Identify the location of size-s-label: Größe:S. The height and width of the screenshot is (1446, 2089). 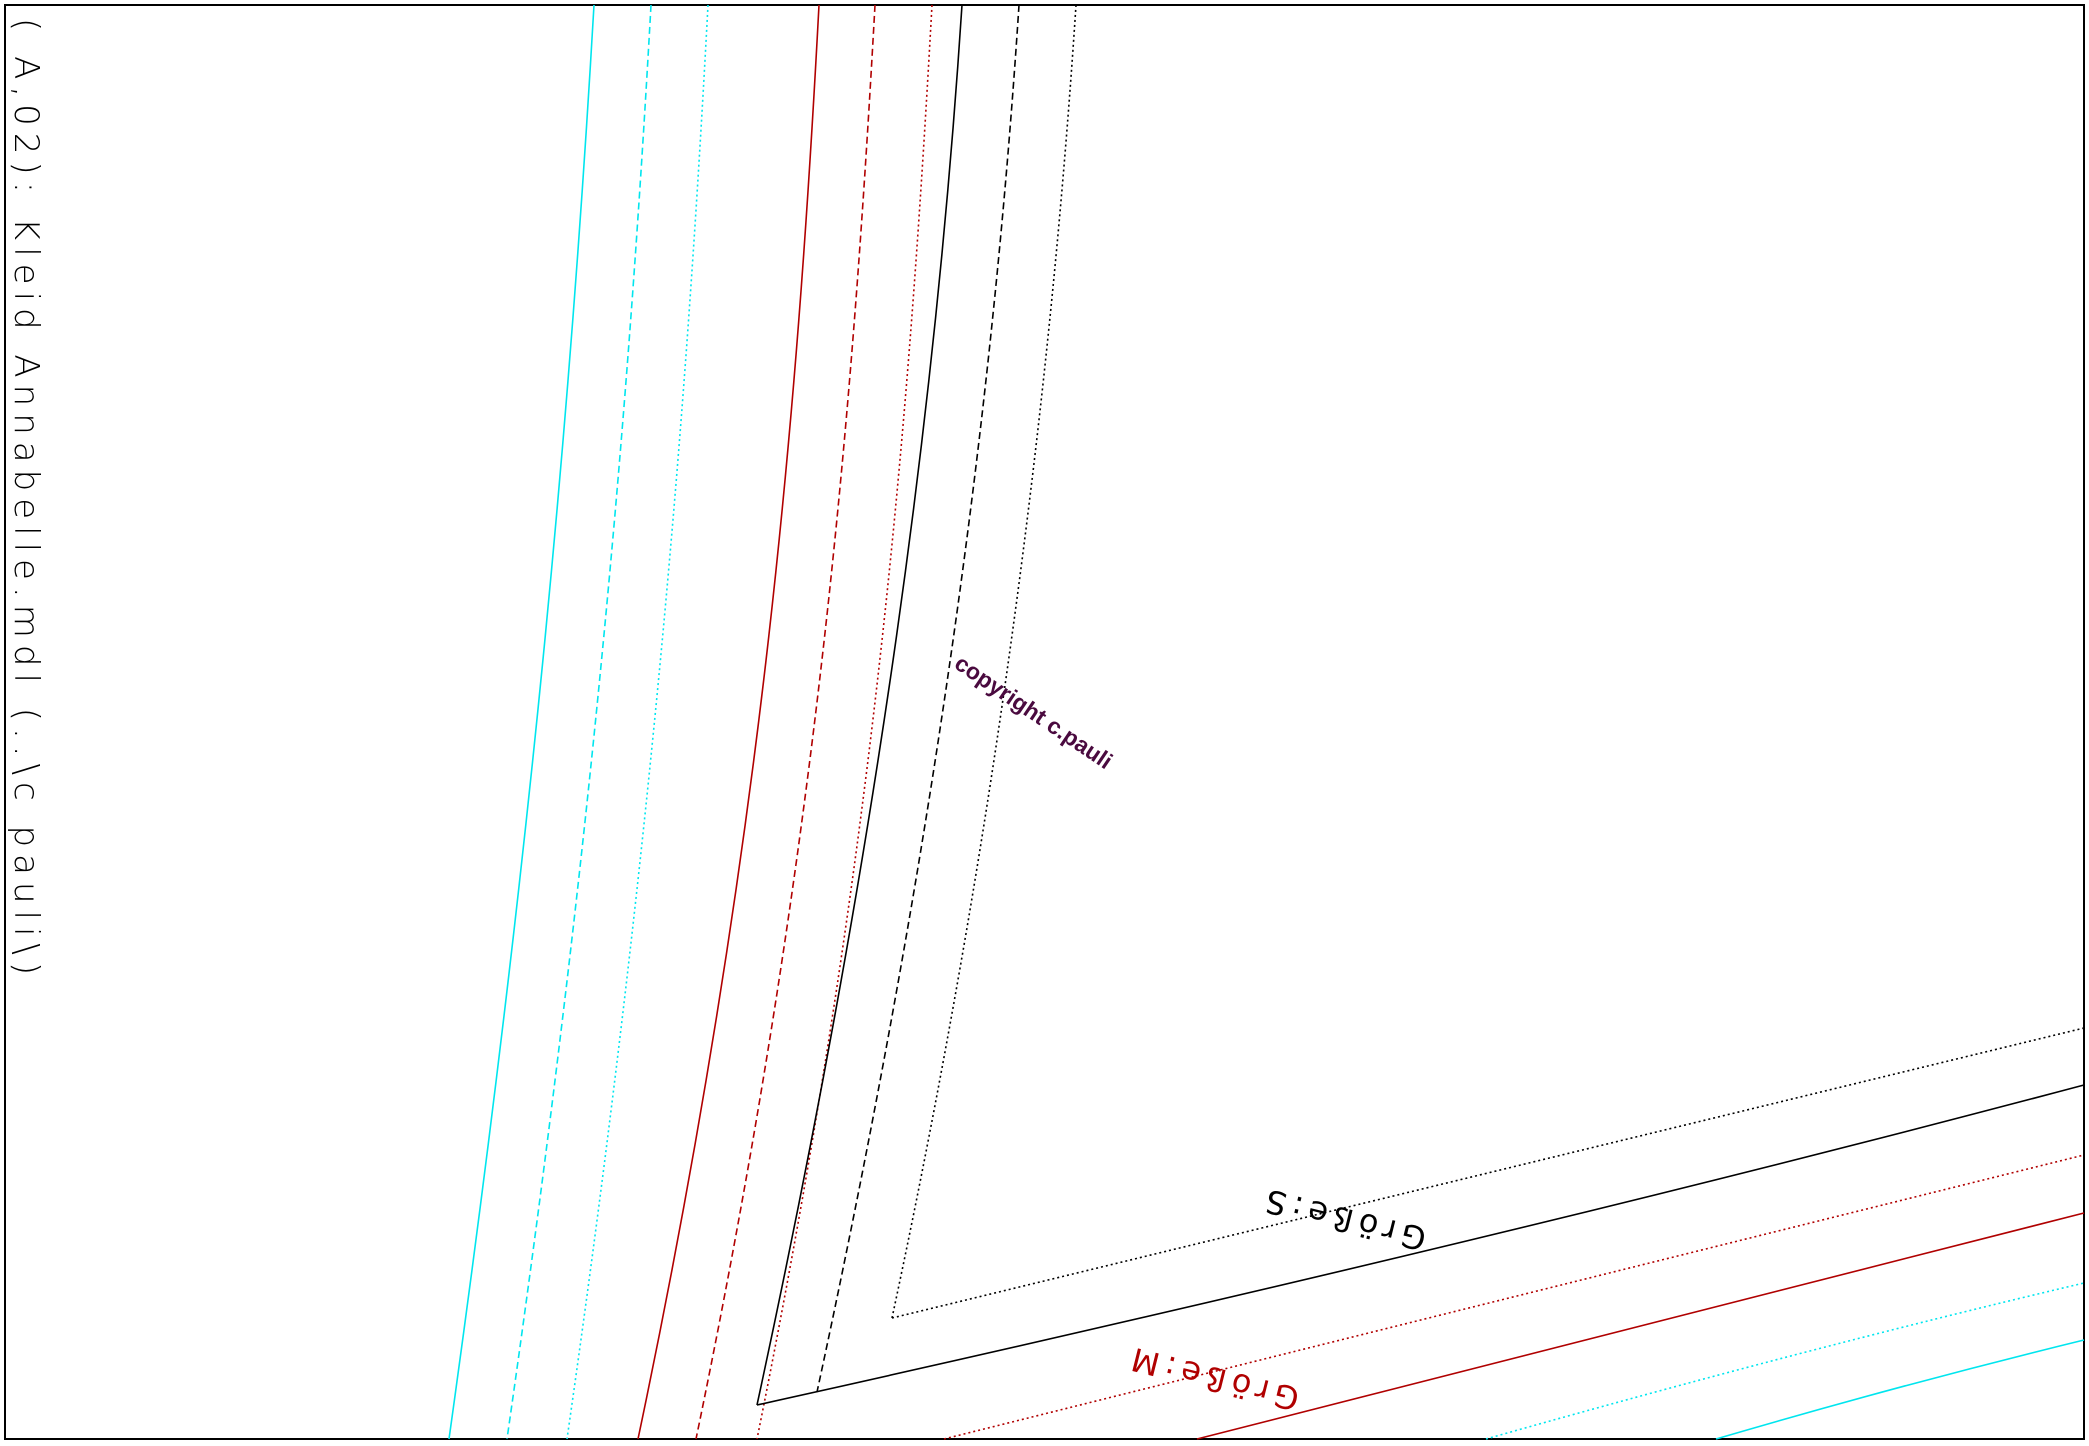
(1343, 1219).